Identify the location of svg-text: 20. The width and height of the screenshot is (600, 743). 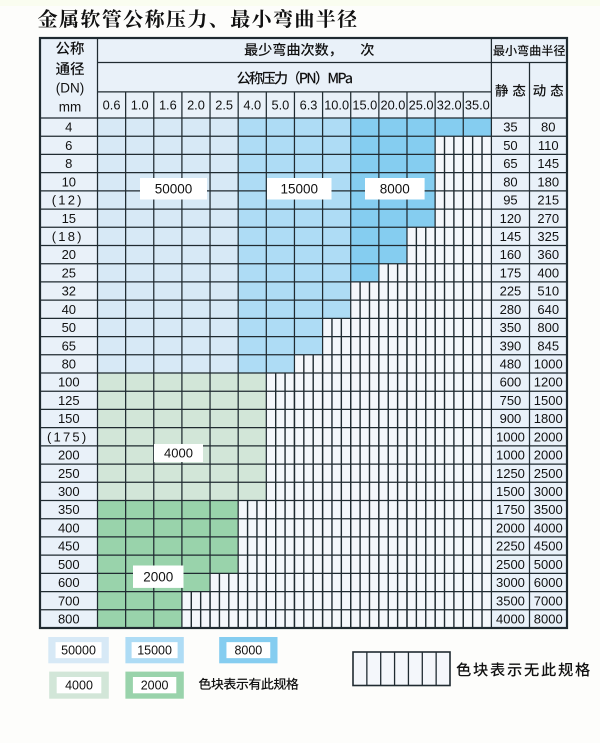
(69, 254).